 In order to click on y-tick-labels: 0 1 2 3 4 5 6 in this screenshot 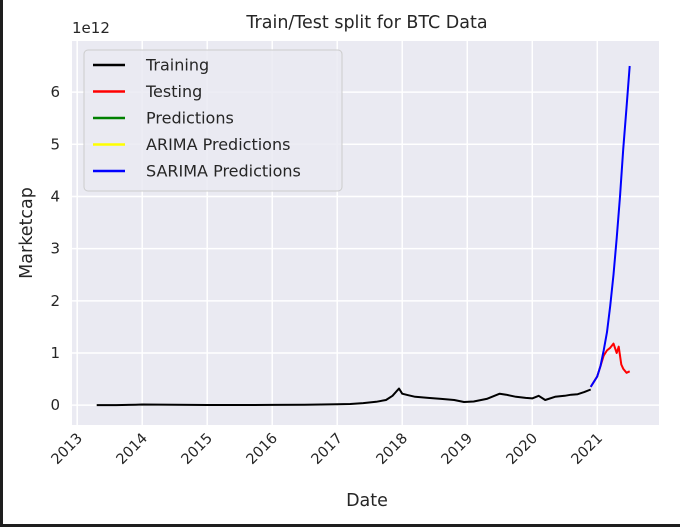, I will do `click(55, 248)`.